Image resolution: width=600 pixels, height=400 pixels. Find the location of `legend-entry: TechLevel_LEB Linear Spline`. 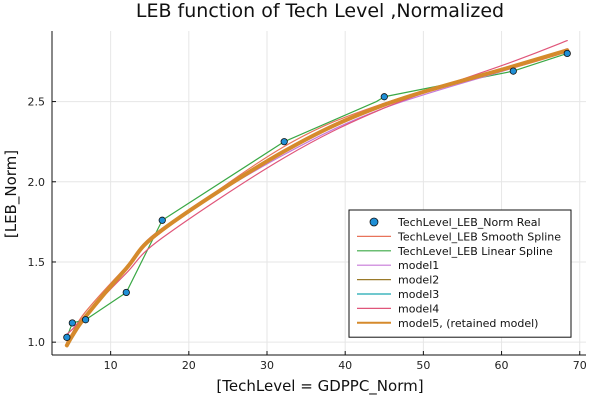

legend-entry: TechLevel_LEB Linear Spline is located at coordinates (475, 251).